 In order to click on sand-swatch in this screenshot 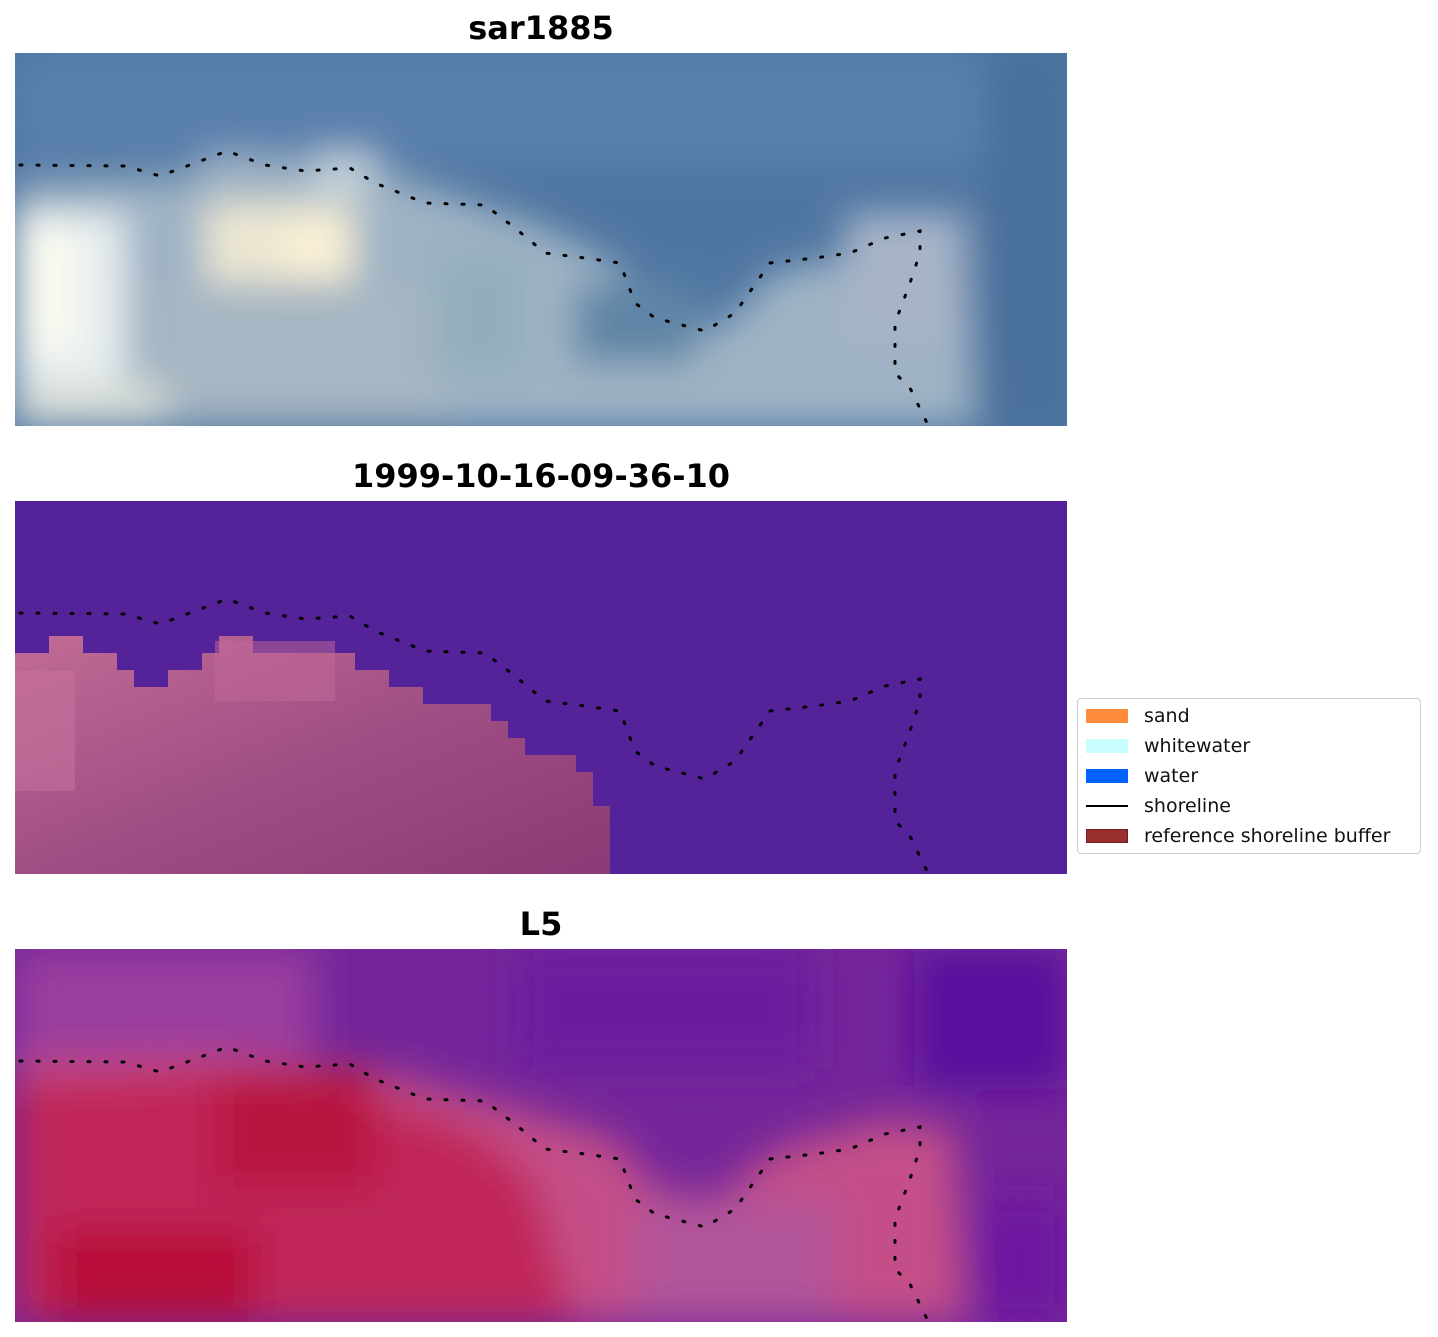, I will do `click(1107, 716)`.